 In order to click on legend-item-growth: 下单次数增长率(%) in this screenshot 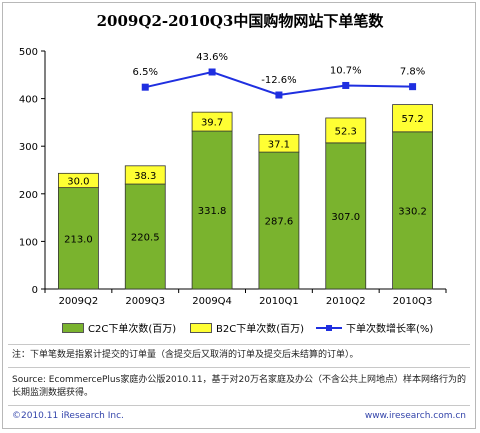, I will do `click(374, 327)`.